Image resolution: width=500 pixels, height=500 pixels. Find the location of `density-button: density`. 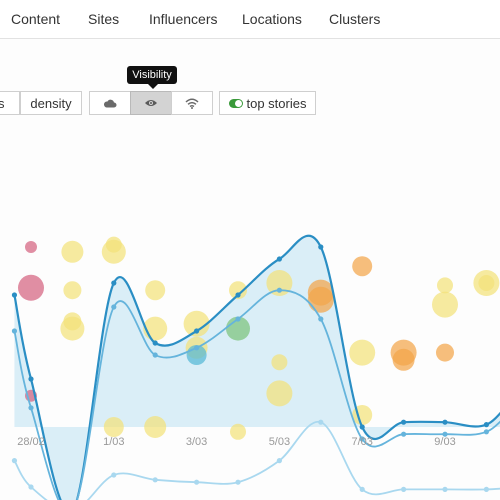

density-button: density is located at coordinates (51, 103).